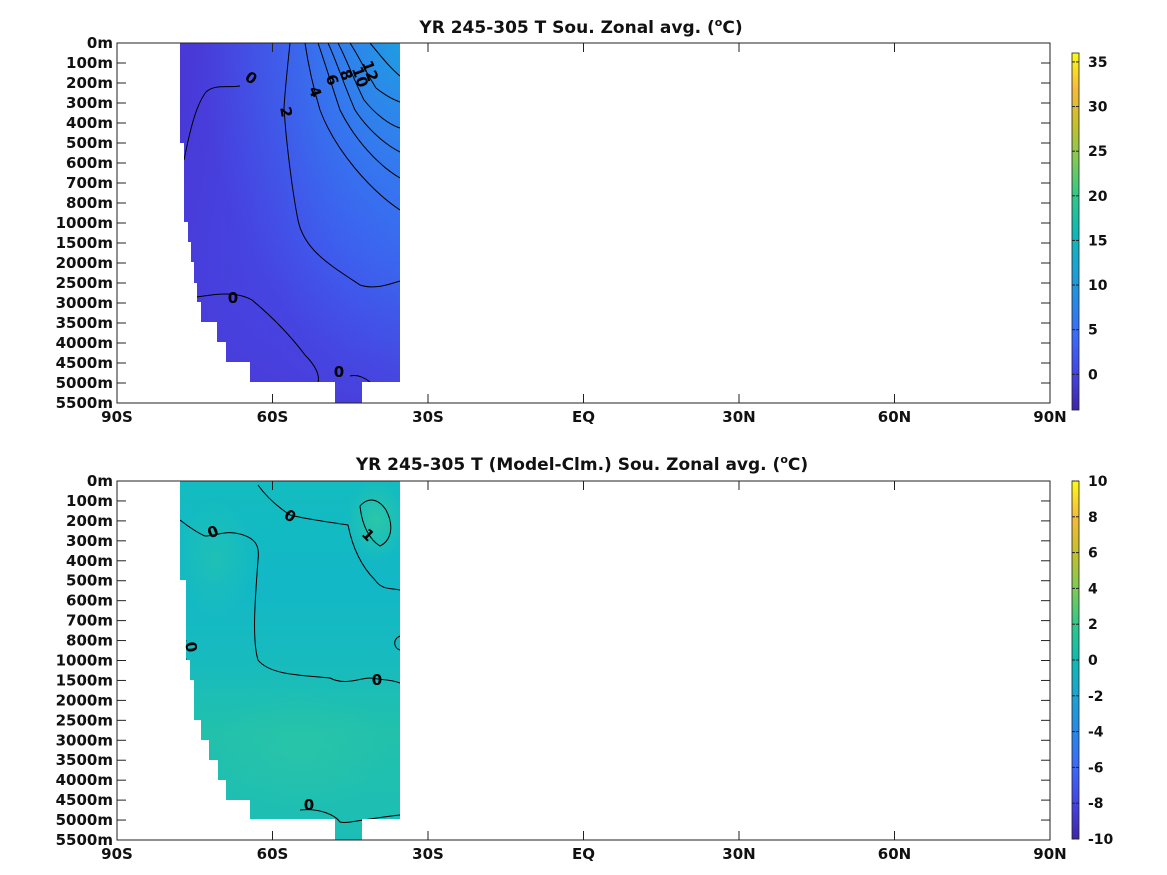  I want to click on colorbar-tick-label: 4, so click(1093, 589).